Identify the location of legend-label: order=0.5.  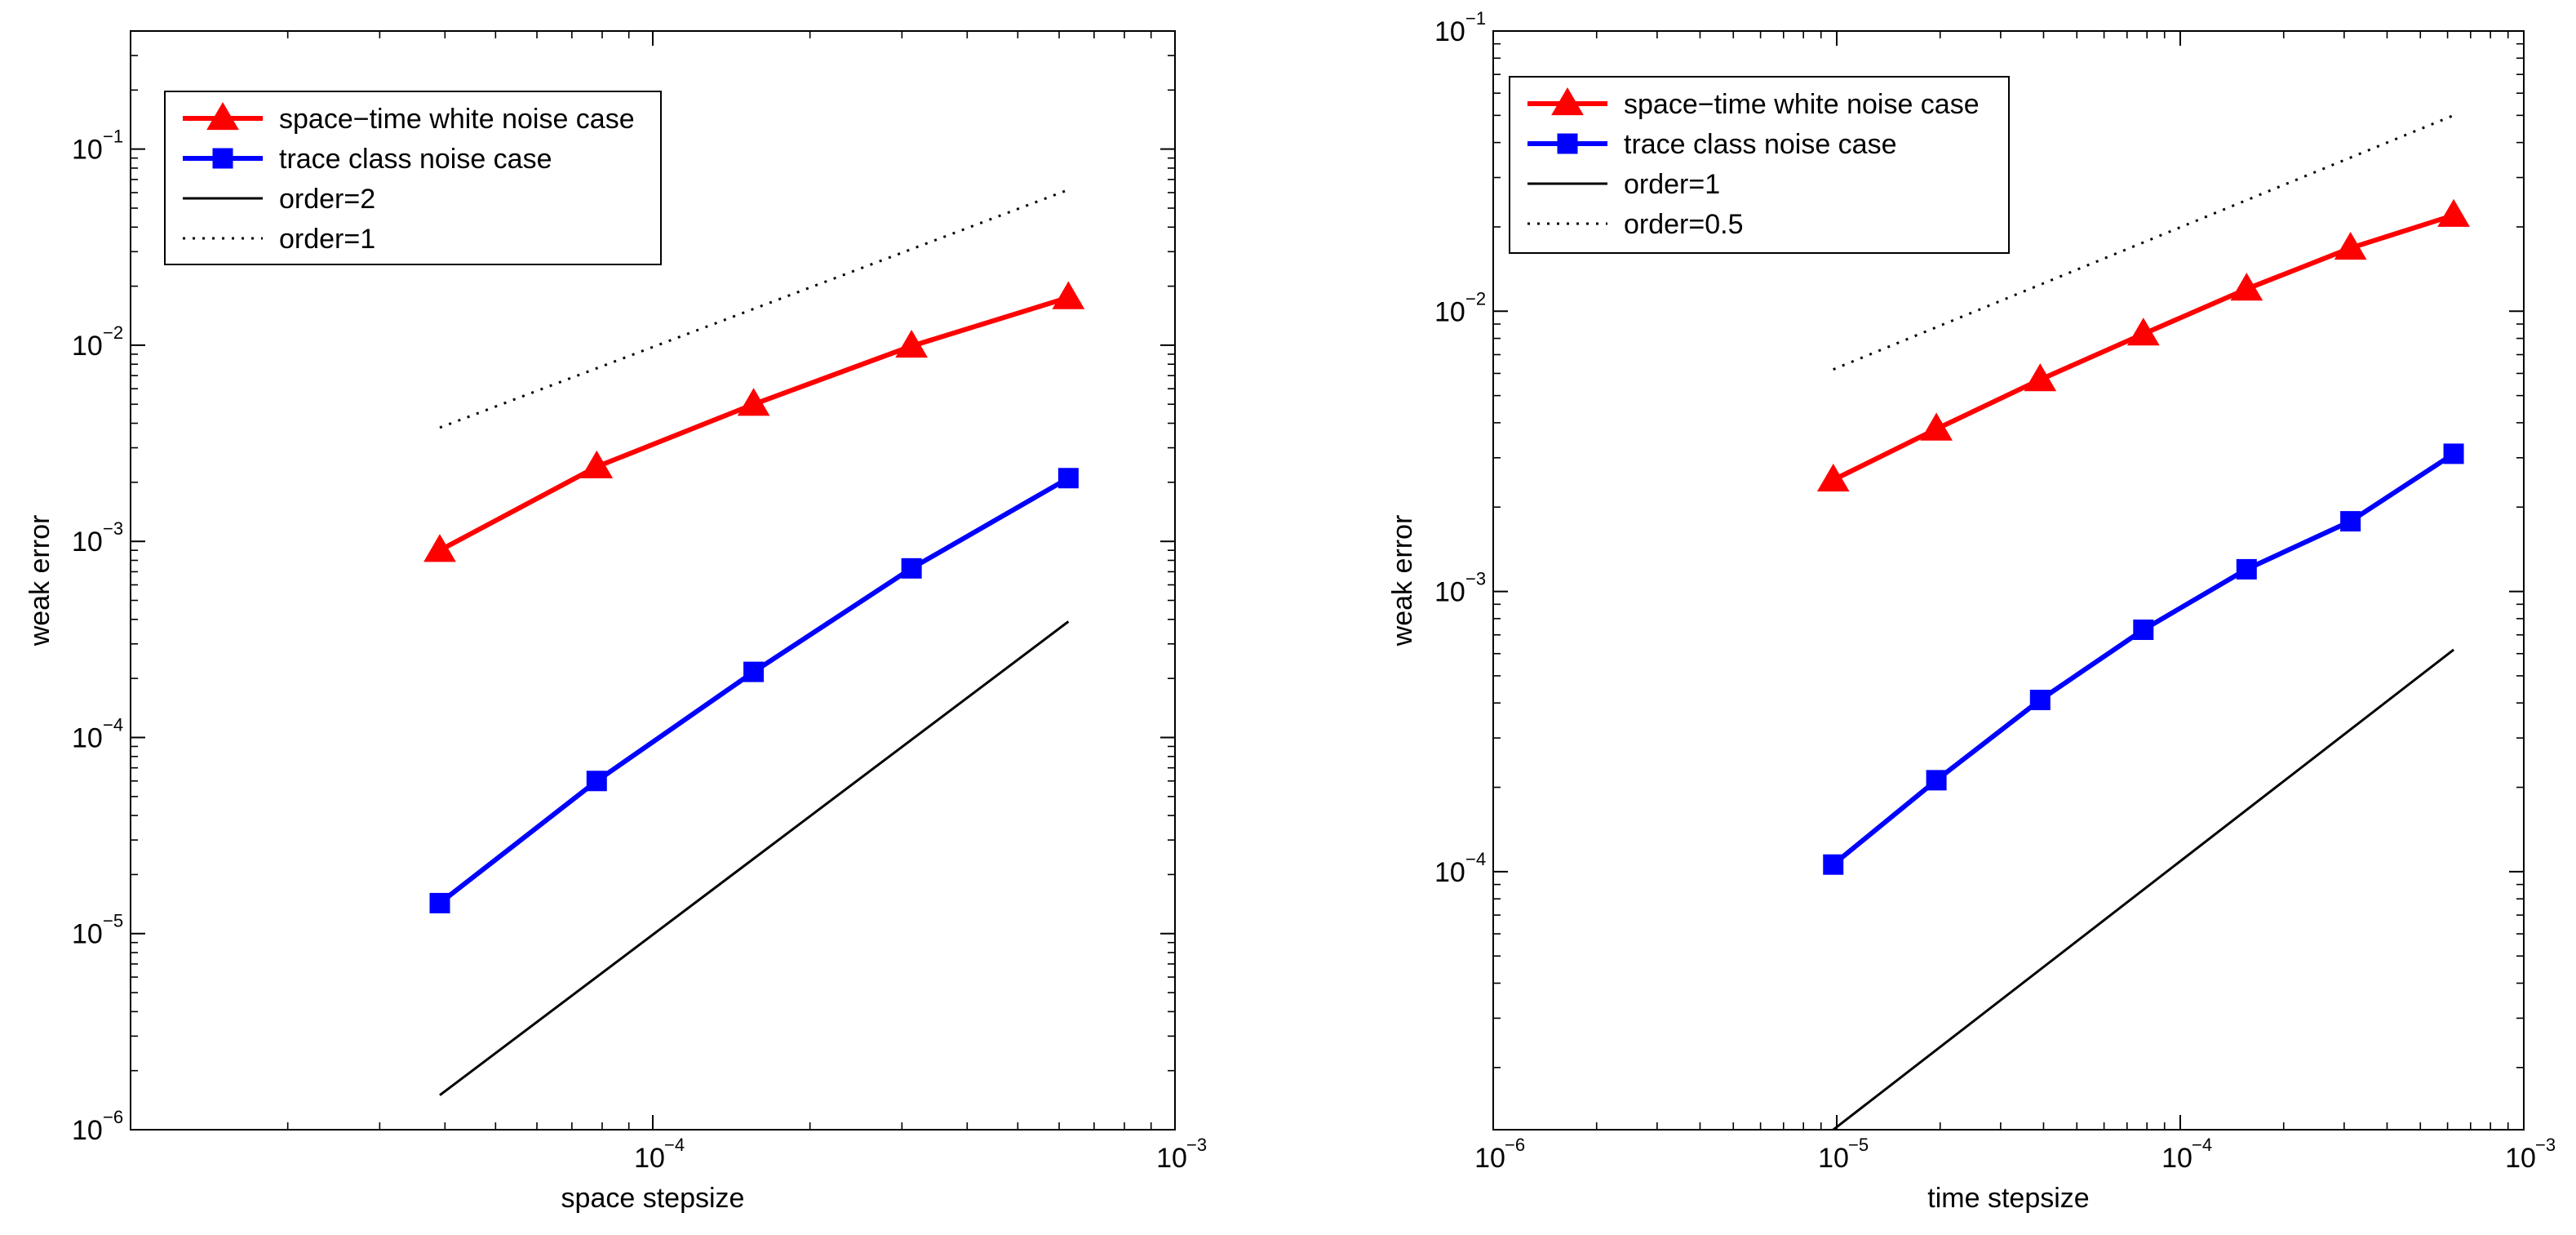
(1684, 224).